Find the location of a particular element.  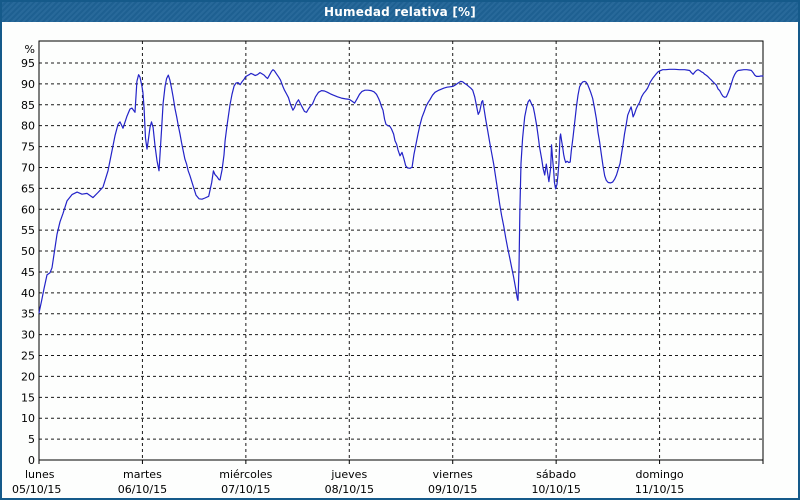

y-tick-label: 5 is located at coordinates (31, 439).